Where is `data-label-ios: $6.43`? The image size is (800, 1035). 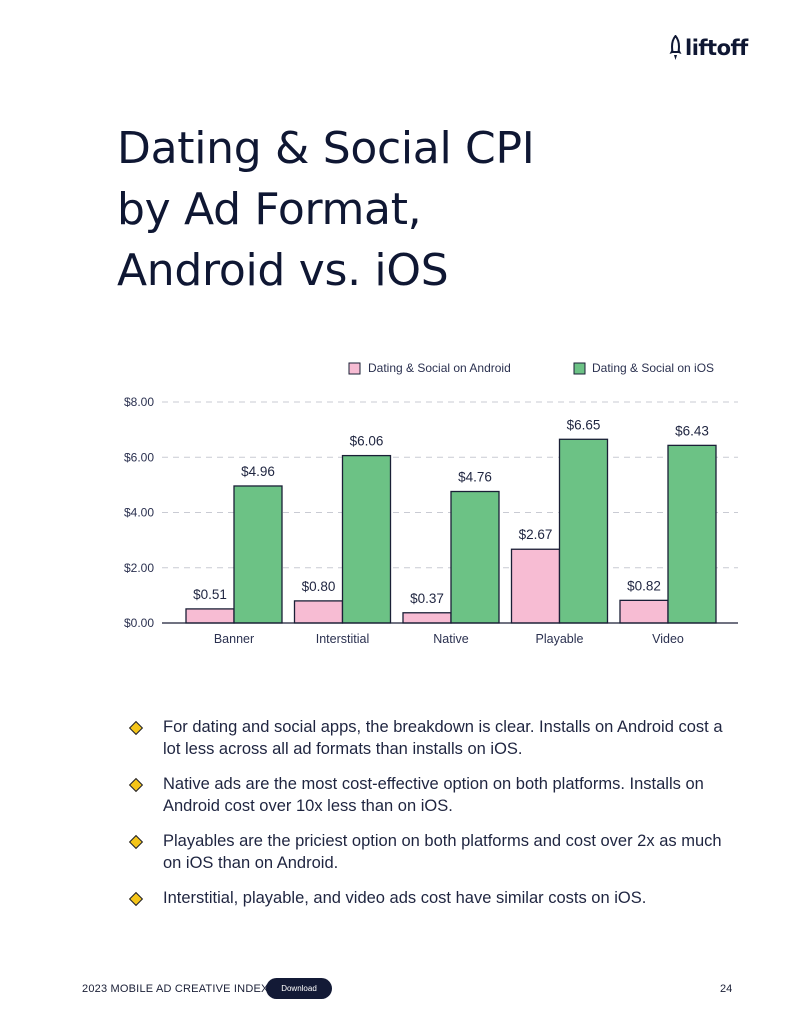 data-label-ios: $6.43 is located at coordinates (692, 430).